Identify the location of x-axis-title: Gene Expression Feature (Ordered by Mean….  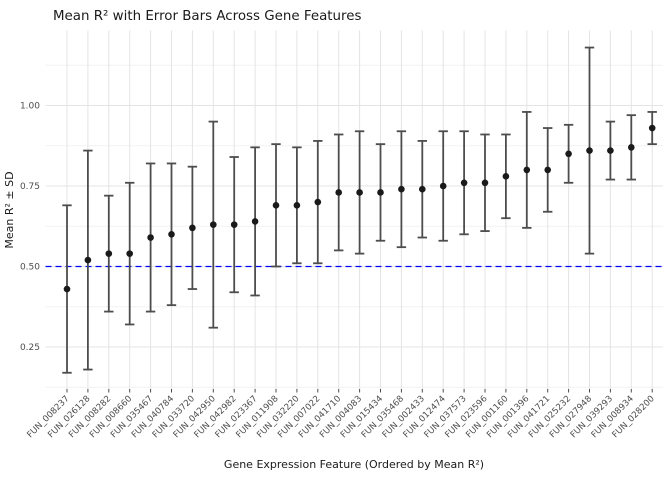
(354, 464).